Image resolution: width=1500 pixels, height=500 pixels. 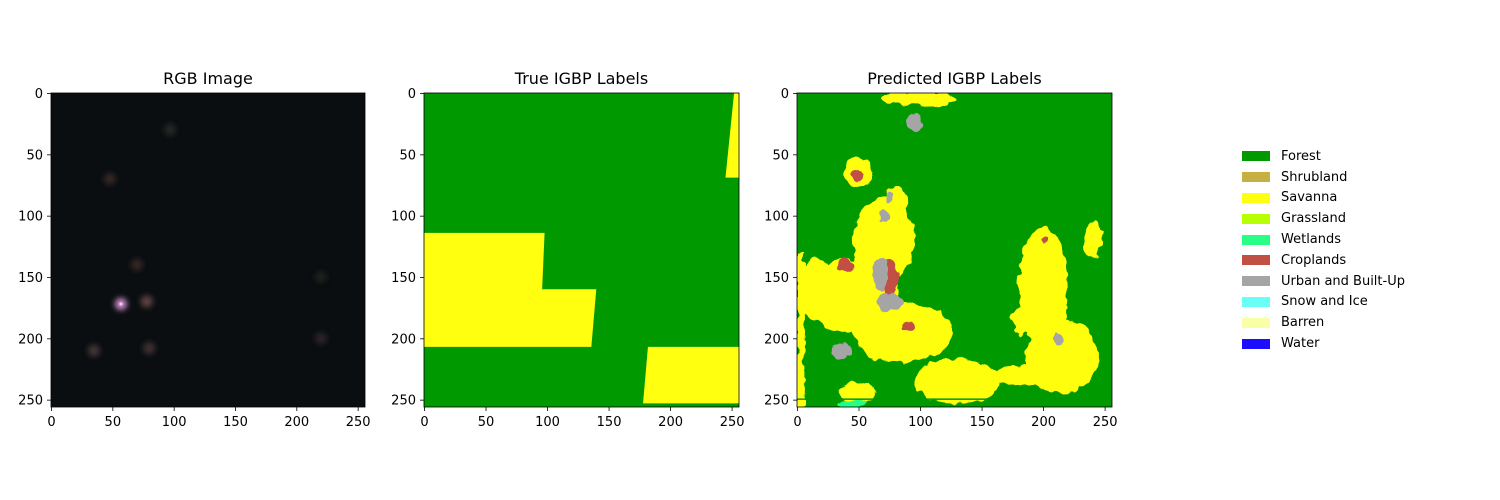 What do you see at coordinates (581, 78) in the screenshot?
I see `panel-title: True IGBP Labels` at bounding box center [581, 78].